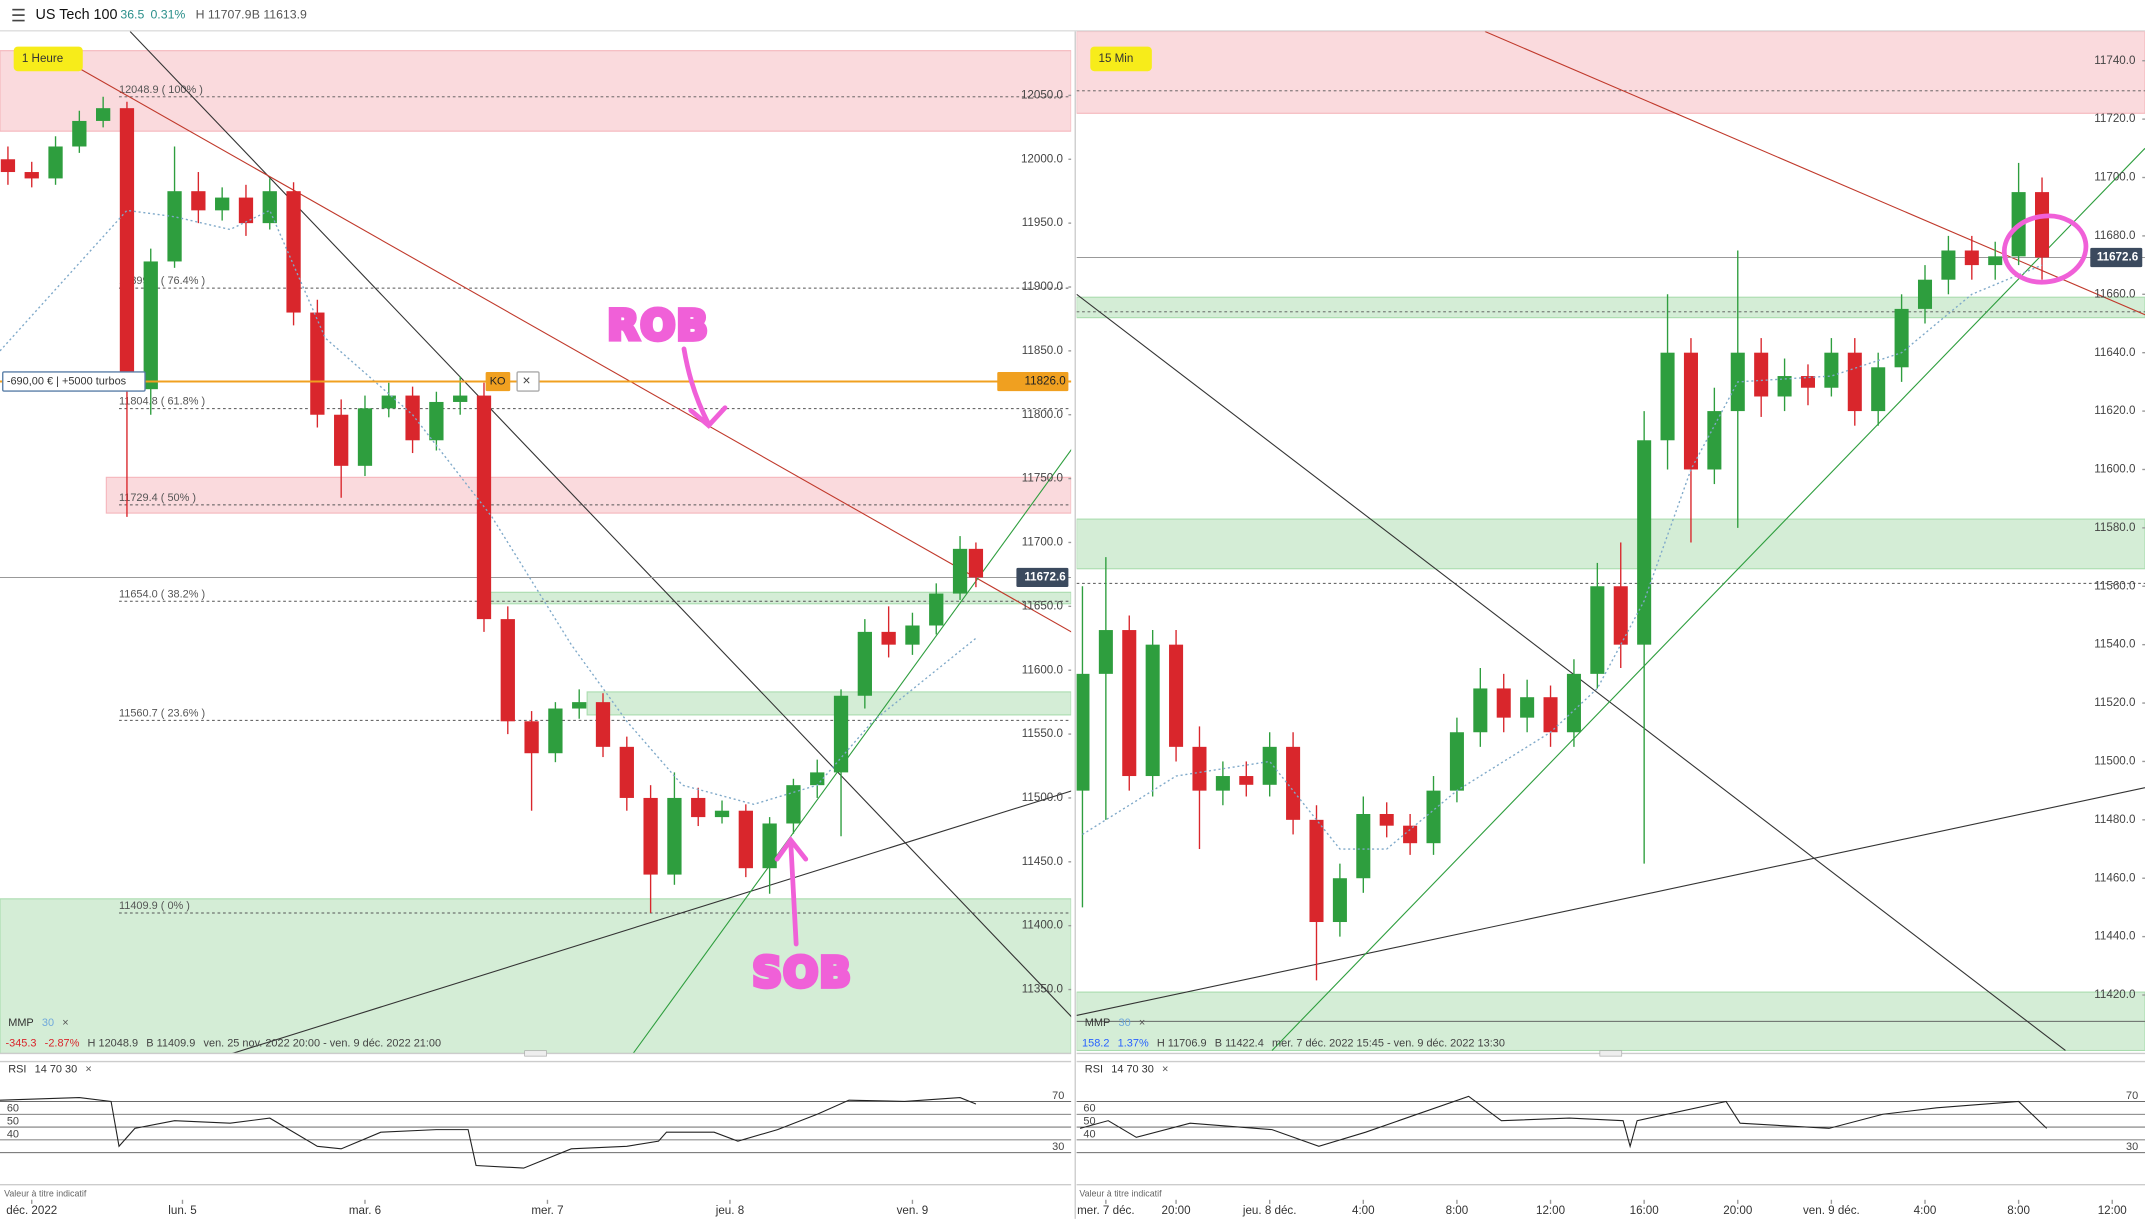 The height and width of the screenshot is (1219, 2145). What do you see at coordinates (1814, 173) in the screenshot?
I see `trend-line` at bounding box center [1814, 173].